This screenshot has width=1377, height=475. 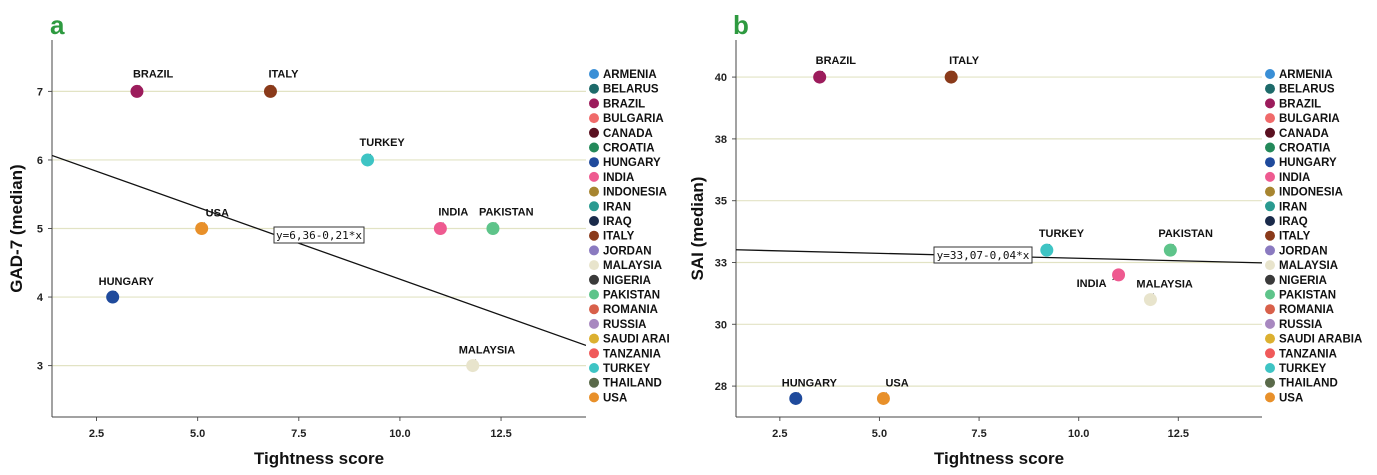 I want to click on legend-label: SAUDI ARAI, so click(x=636, y=340).